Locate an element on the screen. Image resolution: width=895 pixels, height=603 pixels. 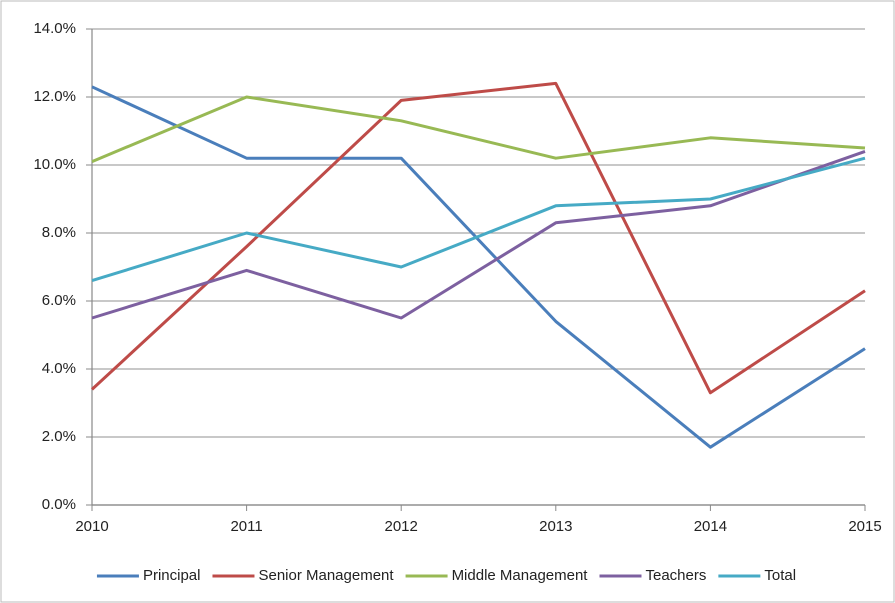
y-tick-label: 4.0% is located at coordinates (59, 368).